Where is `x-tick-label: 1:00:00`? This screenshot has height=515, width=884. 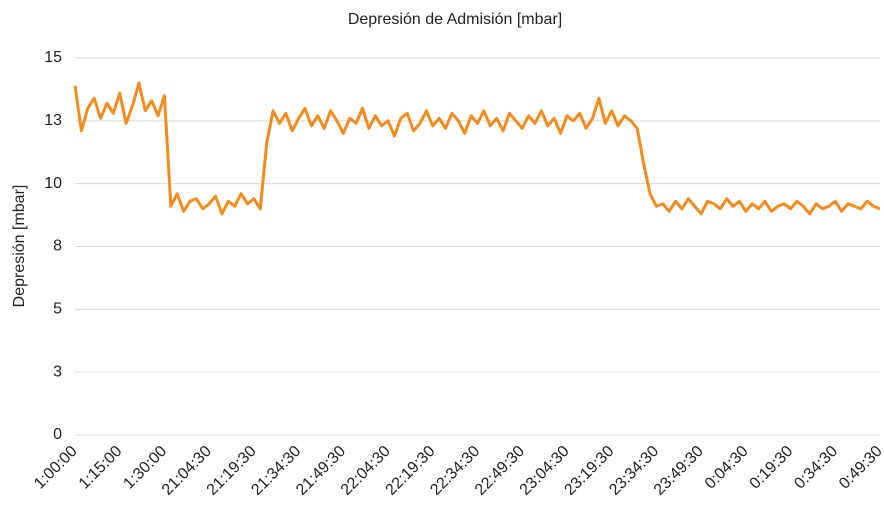
x-tick-label: 1:00:00 is located at coordinates (56, 468).